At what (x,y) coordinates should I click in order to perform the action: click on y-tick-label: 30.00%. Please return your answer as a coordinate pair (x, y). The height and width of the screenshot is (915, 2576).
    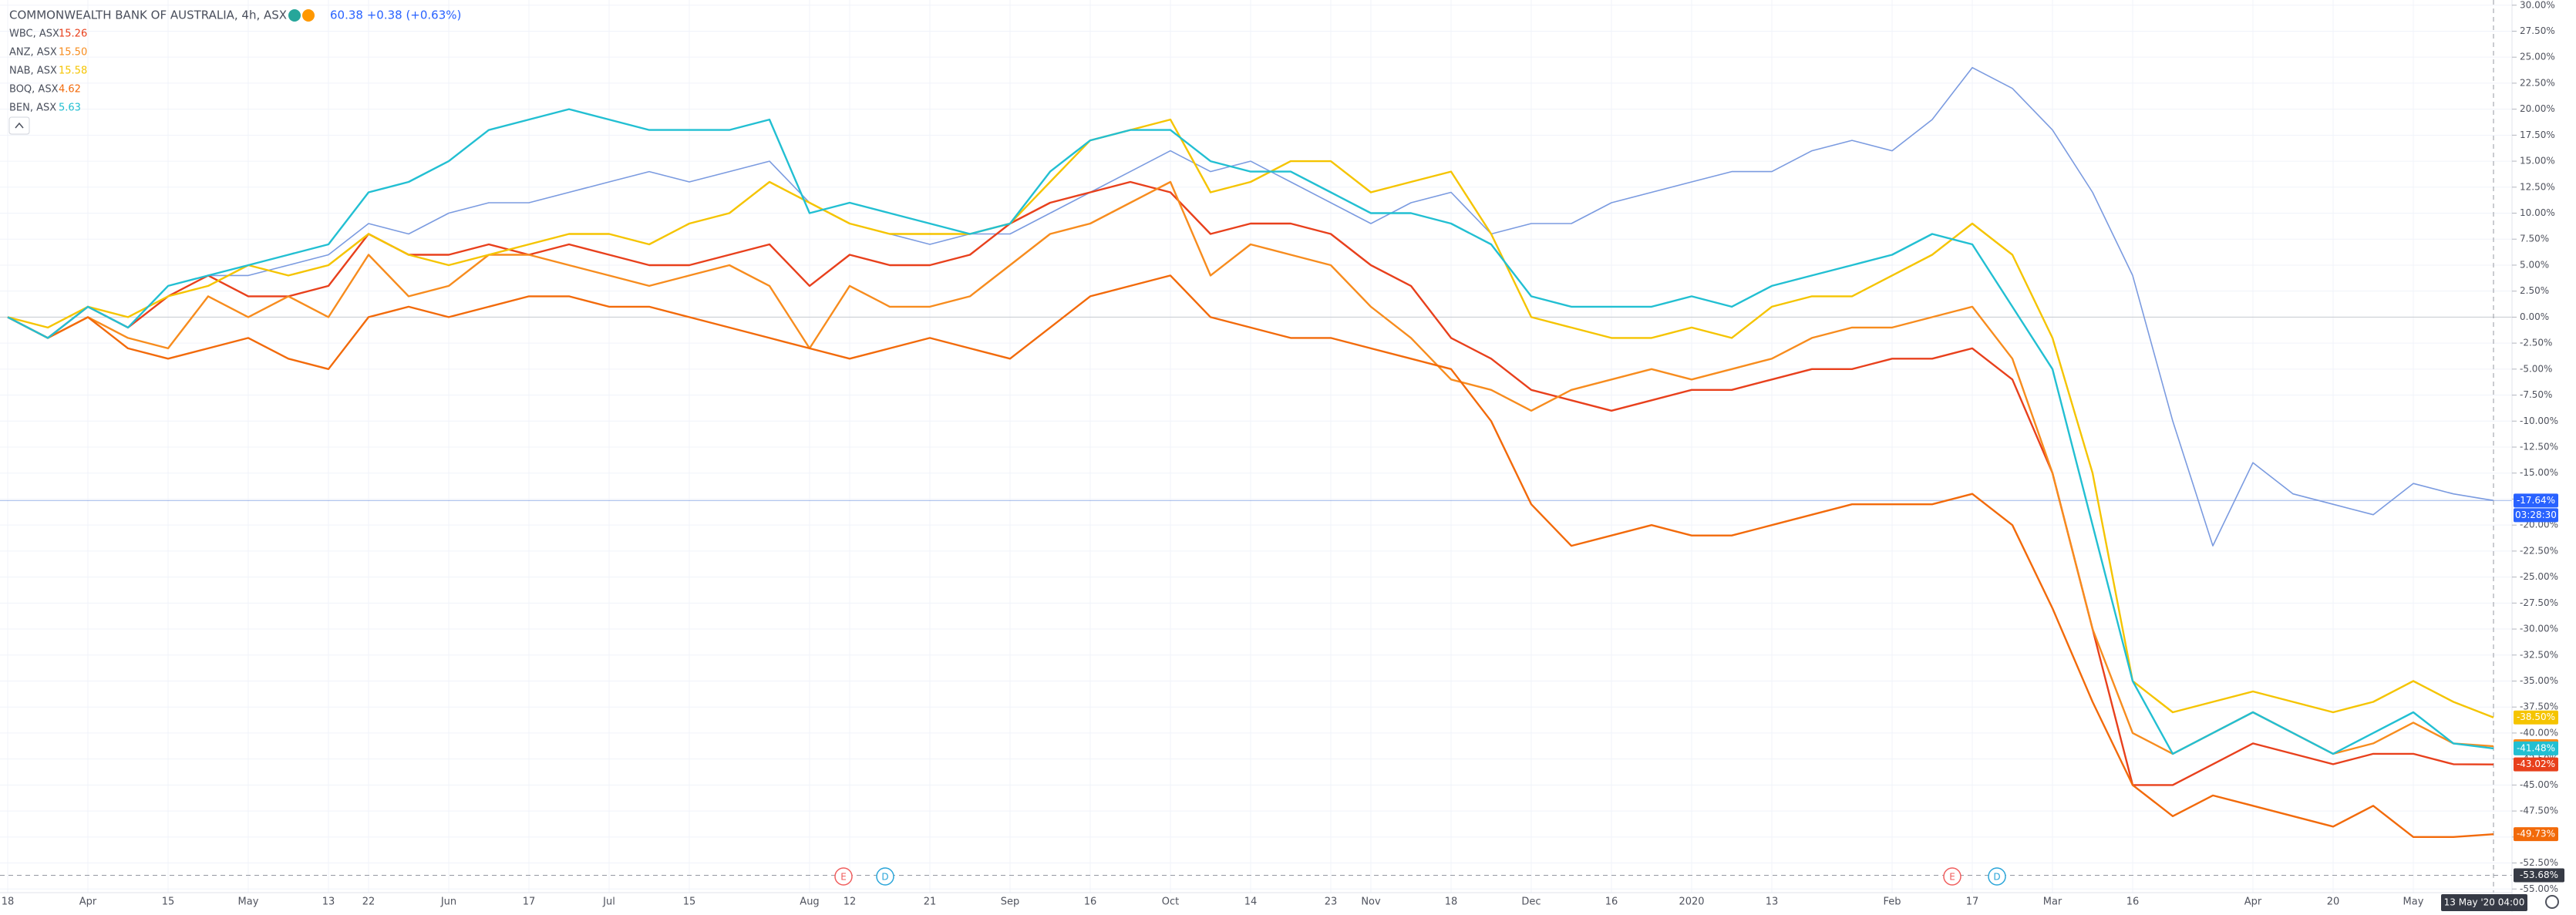
    Looking at the image, I should click on (2537, 5).